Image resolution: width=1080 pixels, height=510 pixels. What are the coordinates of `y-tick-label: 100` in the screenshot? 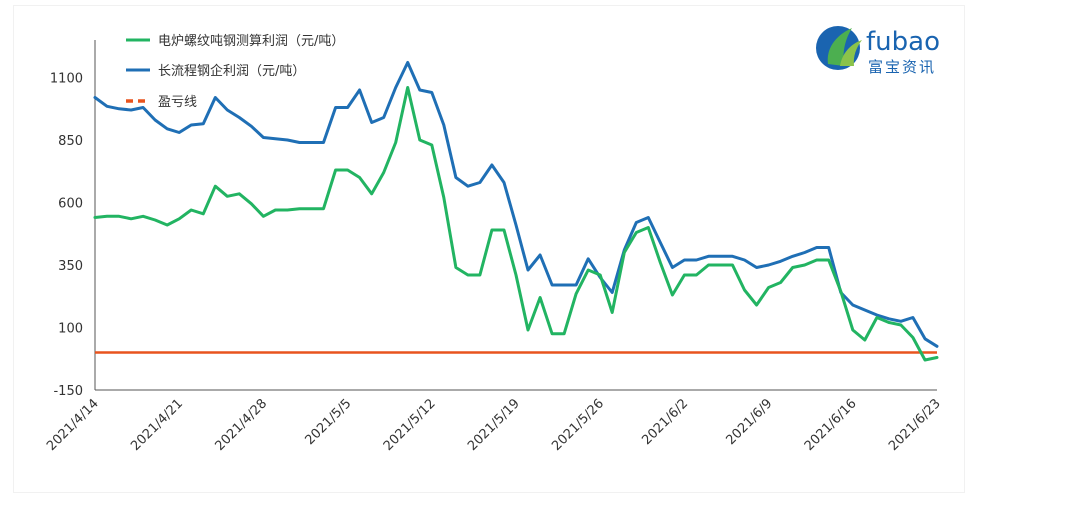 It's located at (70, 329).